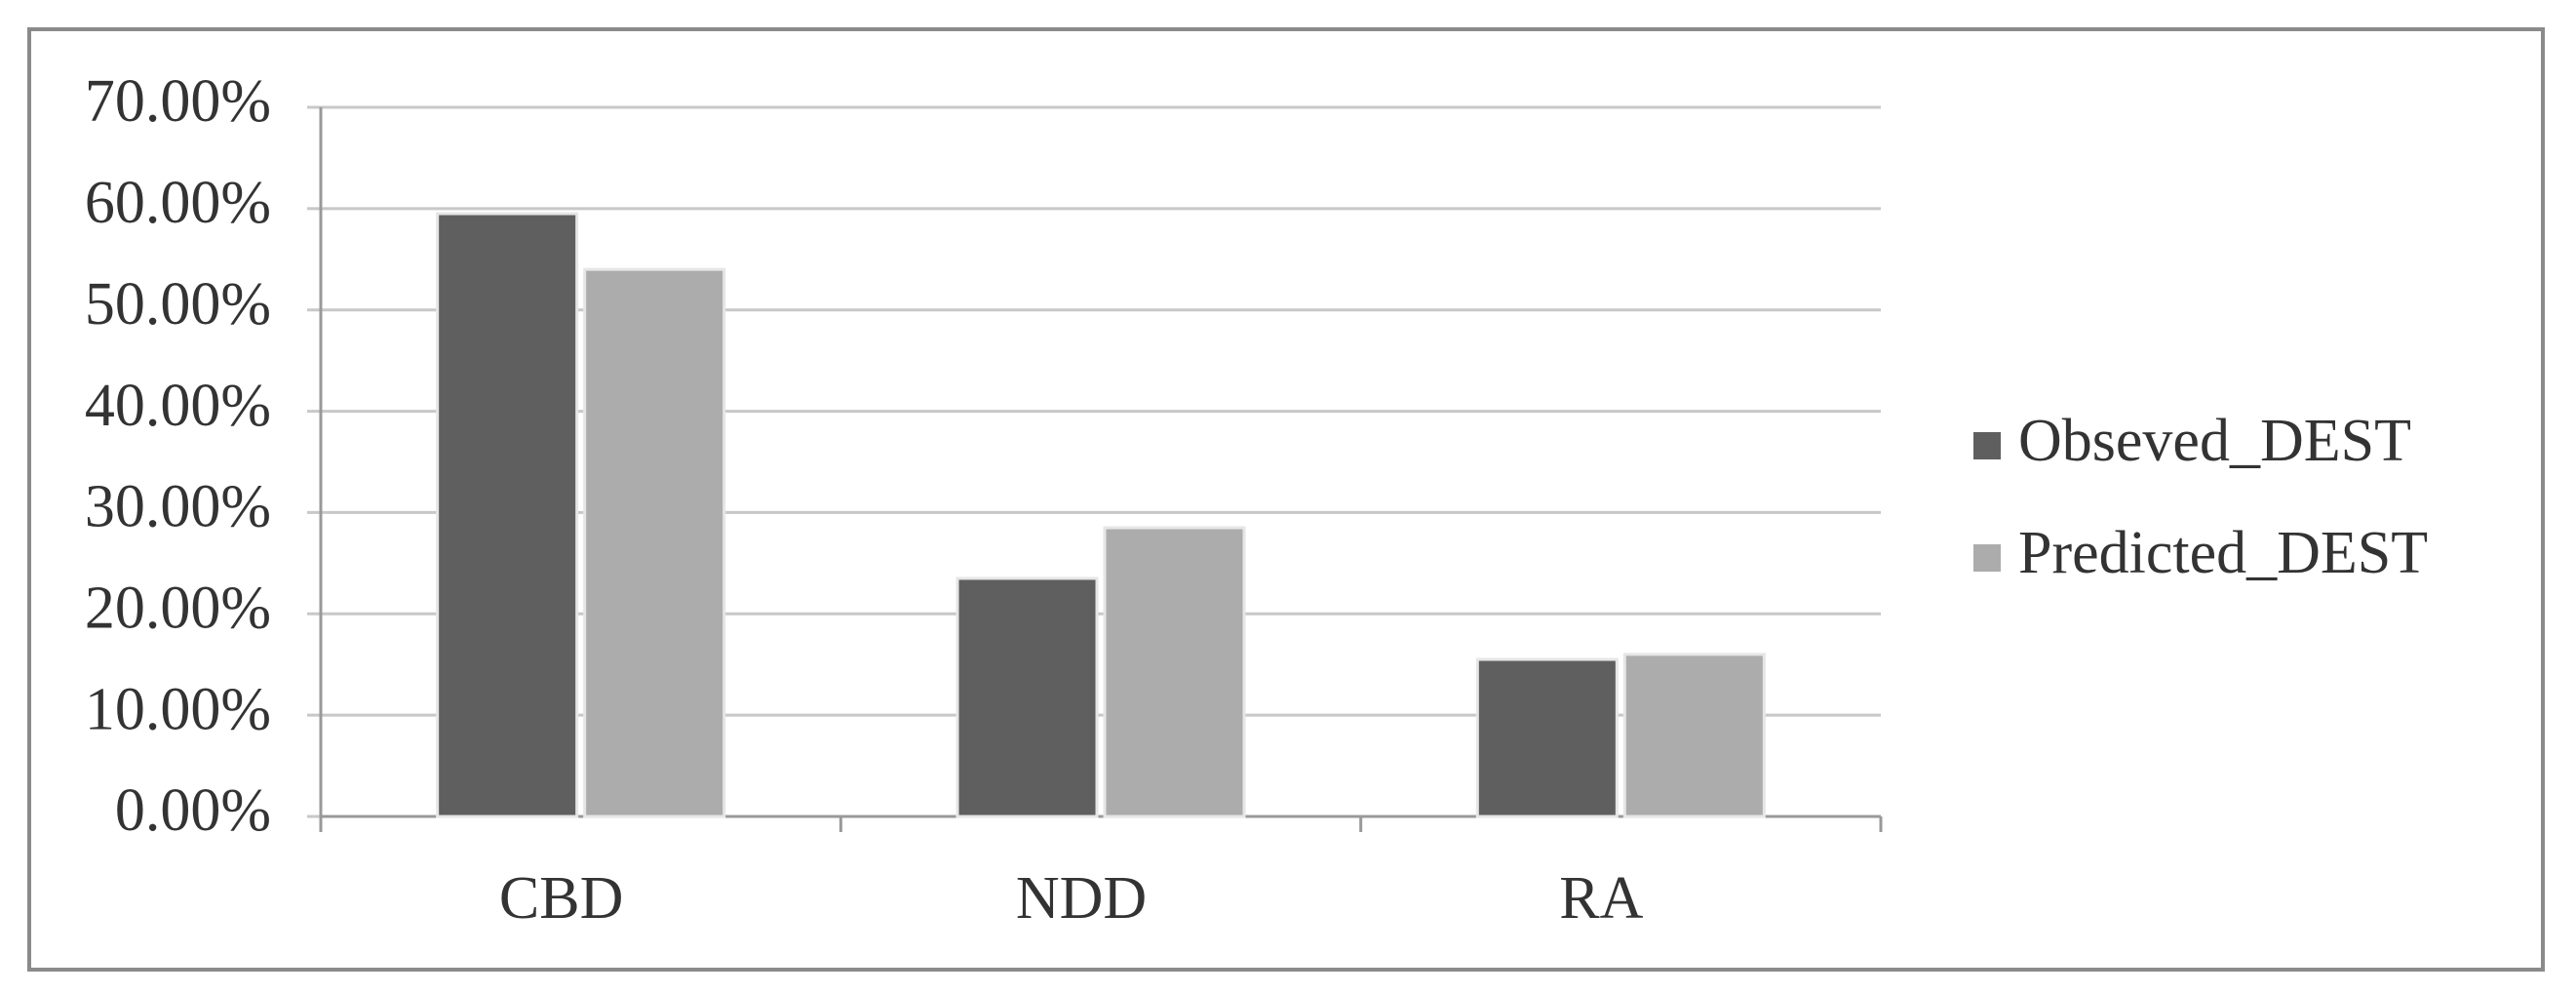 The image size is (2576, 994). What do you see at coordinates (193, 810) in the screenshot?
I see `y-tick-label: 0.00%` at bounding box center [193, 810].